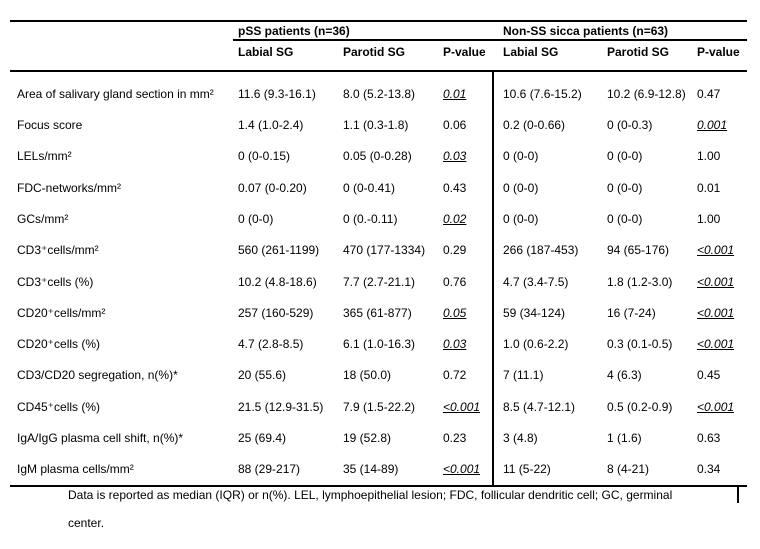 The width and height of the screenshot is (760, 549). I want to click on pss-labial-sg-value: 21.5 (12.9-31.5), so click(281, 406).